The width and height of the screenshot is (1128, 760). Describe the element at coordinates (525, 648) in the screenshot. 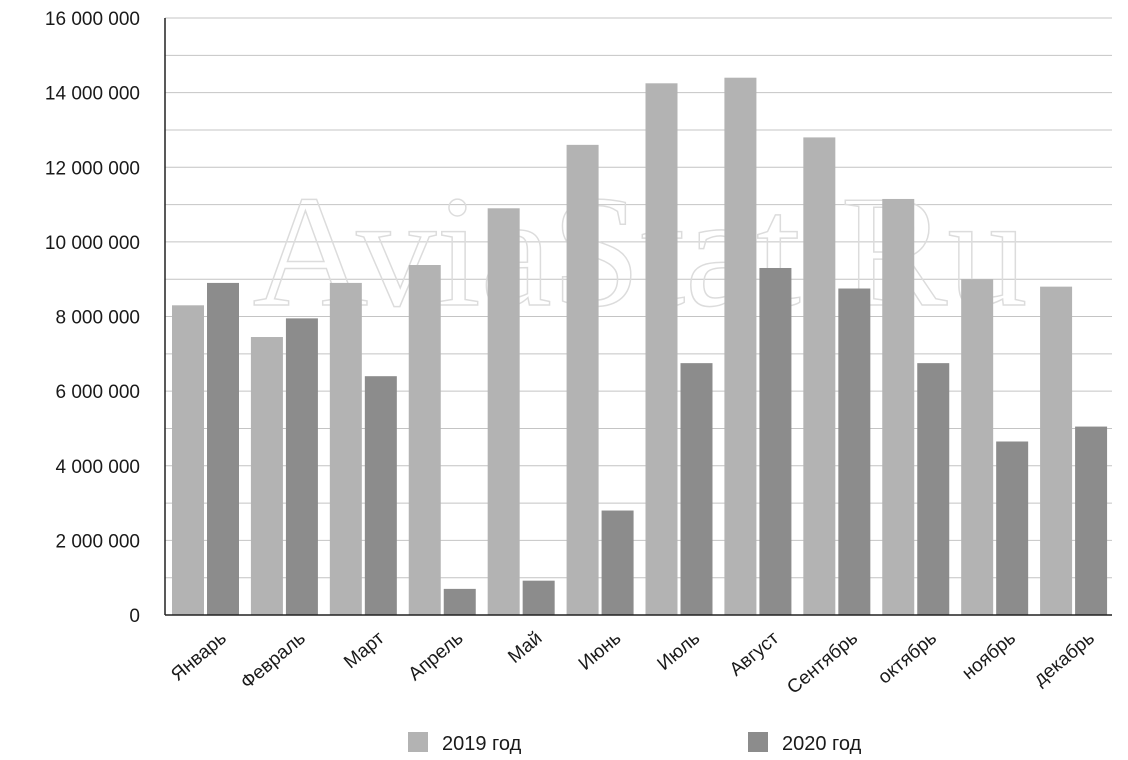

I see `x-tick-label: Май` at that location.